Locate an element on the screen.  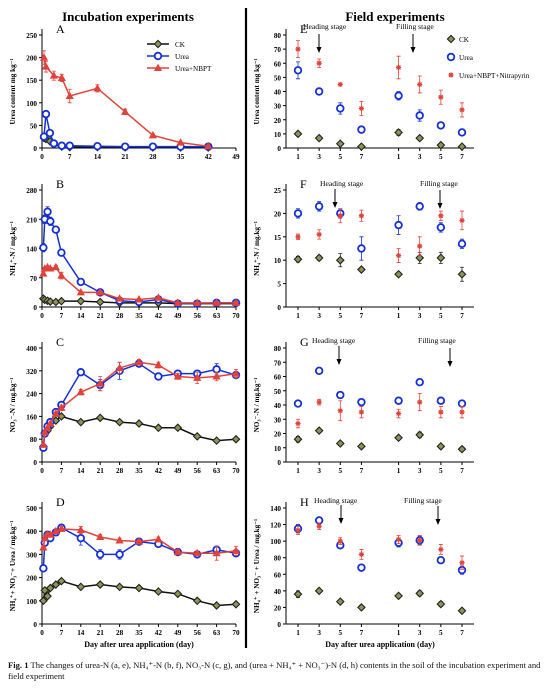
x-tick-label: 3 is located at coordinates (420, 471).